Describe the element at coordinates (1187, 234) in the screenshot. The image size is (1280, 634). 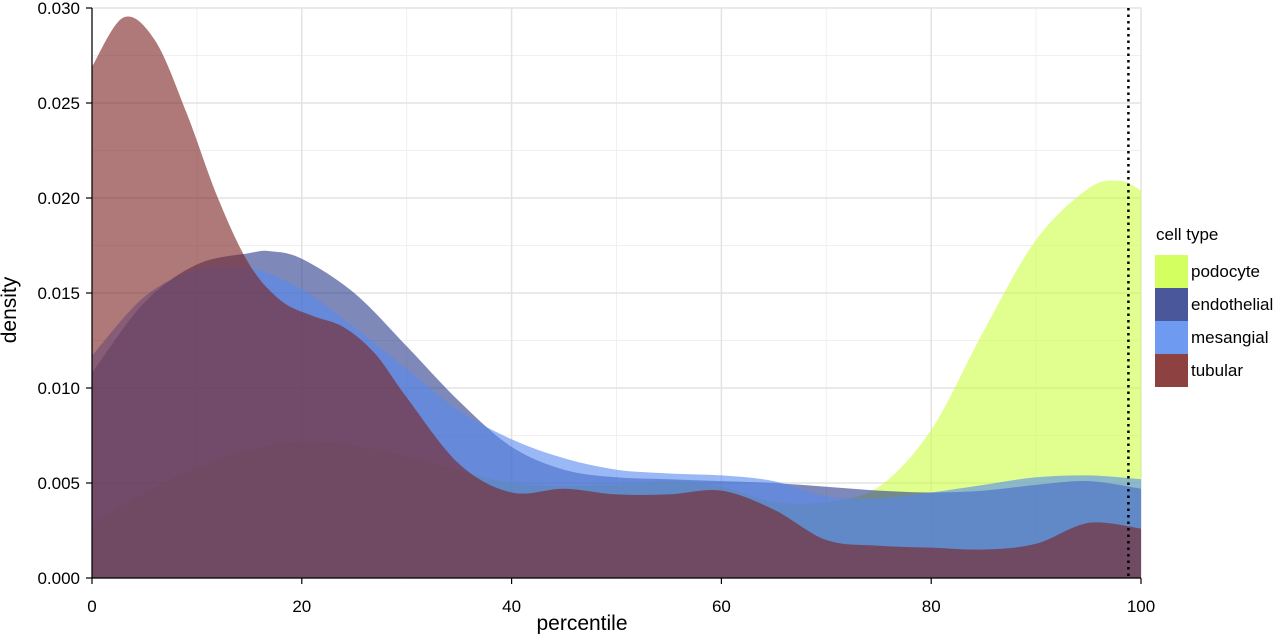
I see `legend-title: cell type` at that location.